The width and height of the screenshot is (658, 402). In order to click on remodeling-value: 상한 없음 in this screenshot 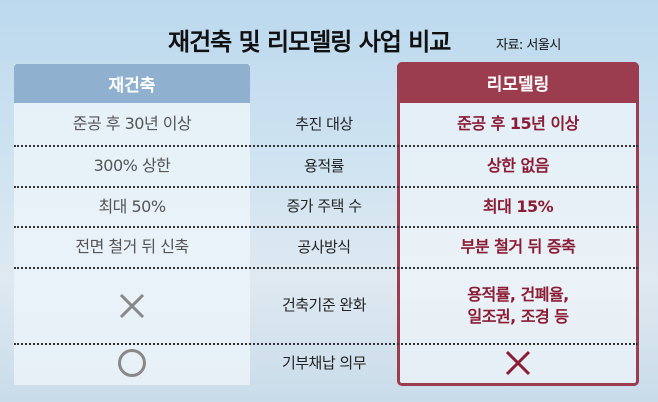, I will do `click(518, 166)`.